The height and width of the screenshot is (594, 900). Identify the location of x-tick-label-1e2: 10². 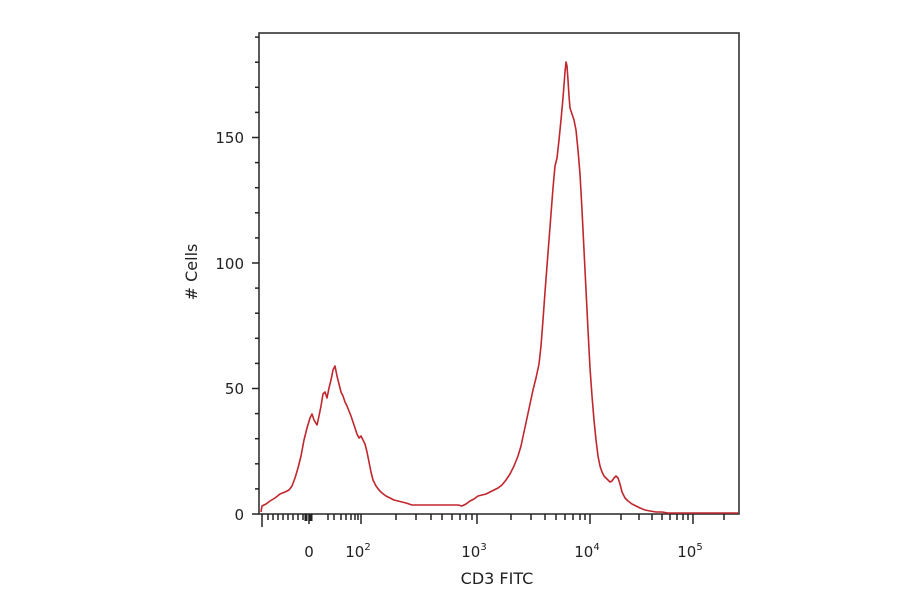
(357, 551).